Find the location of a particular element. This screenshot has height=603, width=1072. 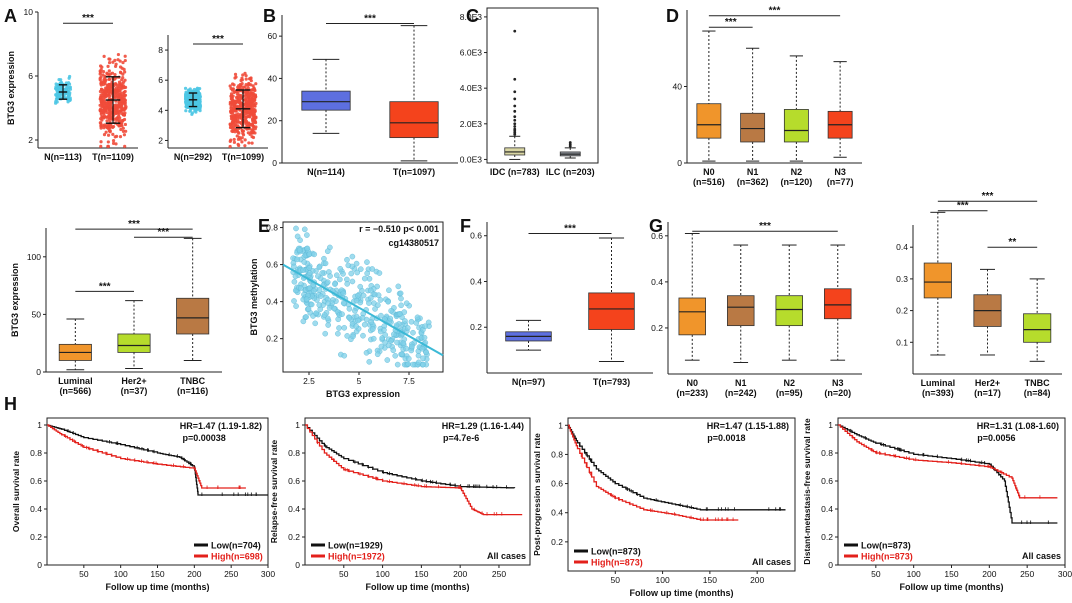

y-axis-title: BTG3 methylation is located at coordinates (254, 296).